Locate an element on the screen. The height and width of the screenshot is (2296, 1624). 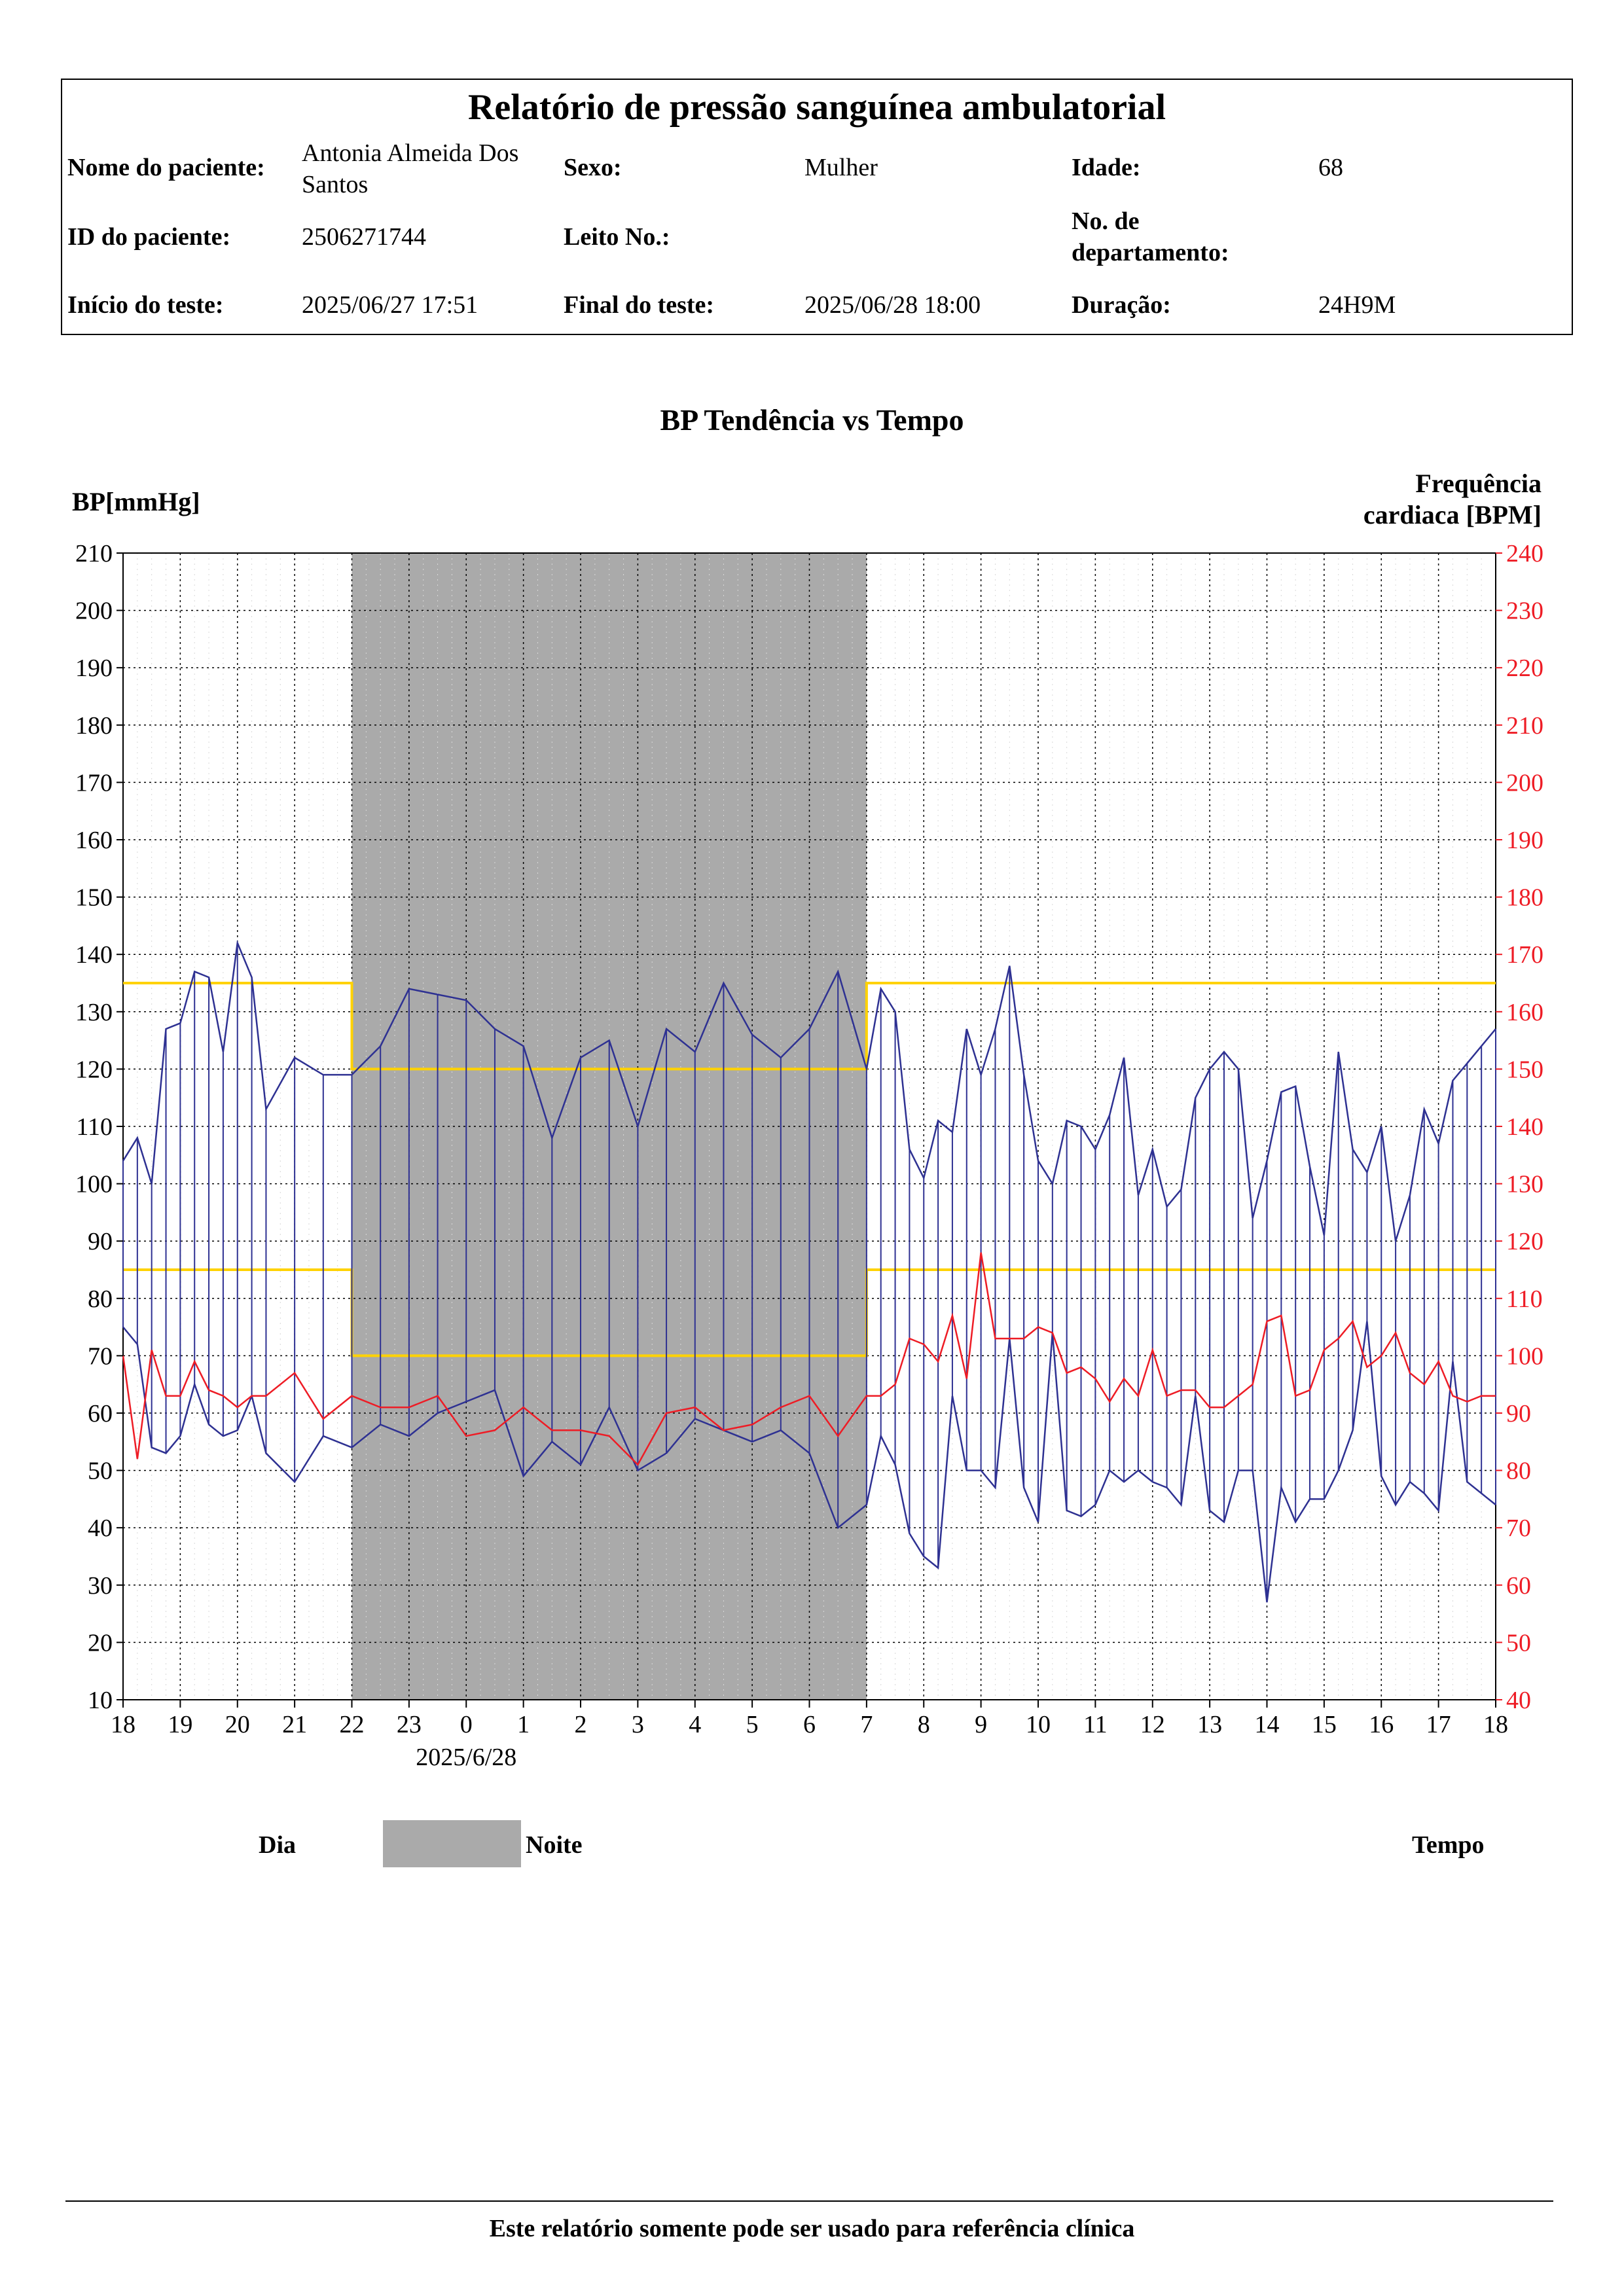
chart-title: BP Tendência vs Tempo is located at coordinates (812, 420).